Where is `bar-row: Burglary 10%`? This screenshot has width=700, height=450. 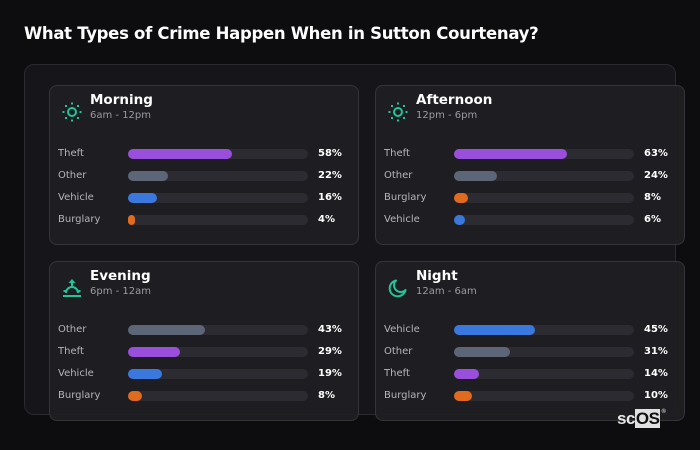
bar-row: Burglary 10% is located at coordinates (531, 400).